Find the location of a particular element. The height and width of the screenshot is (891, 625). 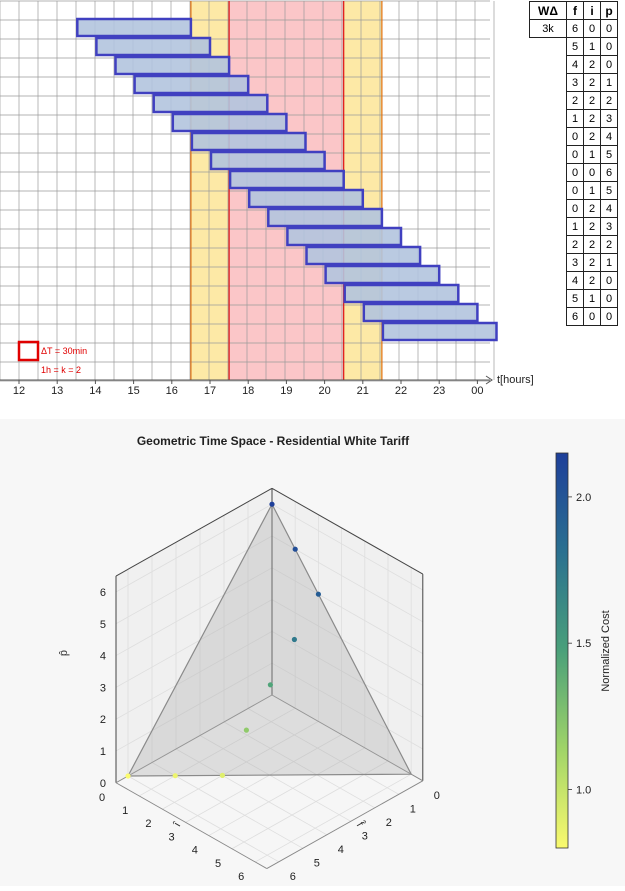

i-tick-label: 1 is located at coordinates (125, 811).